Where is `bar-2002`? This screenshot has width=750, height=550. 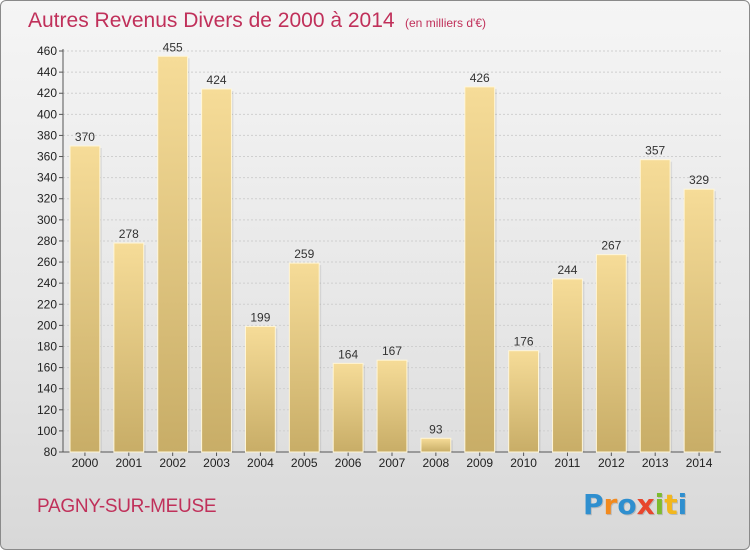
bar-2002 is located at coordinates (173, 254).